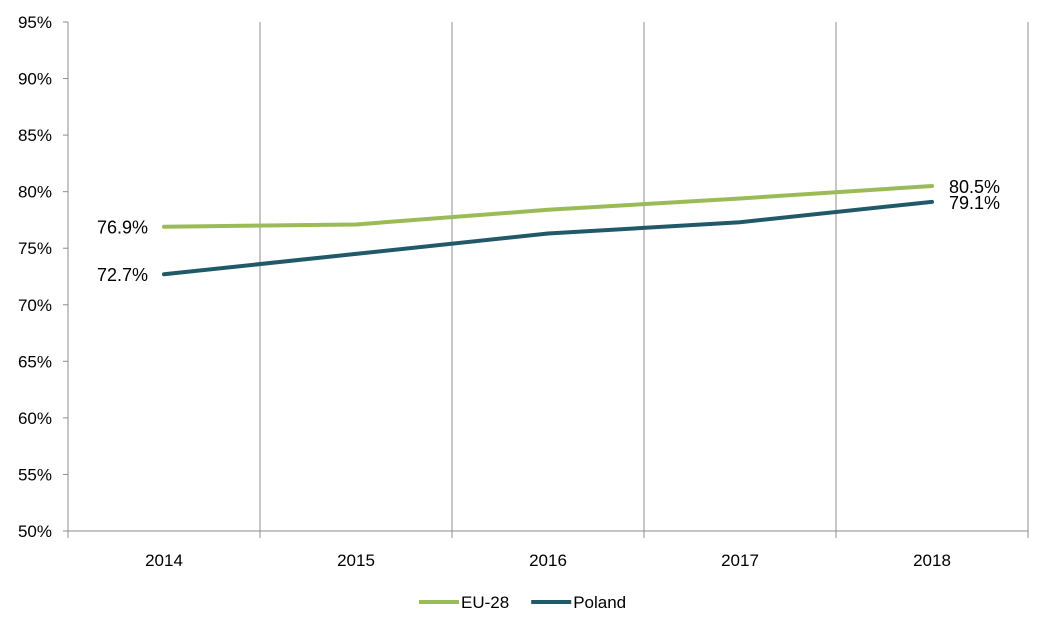 This screenshot has width=1051, height=640. What do you see at coordinates (740, 560) in the screenshot?
I see `x-tick-label: 2017` at bounding box center [740, 560].